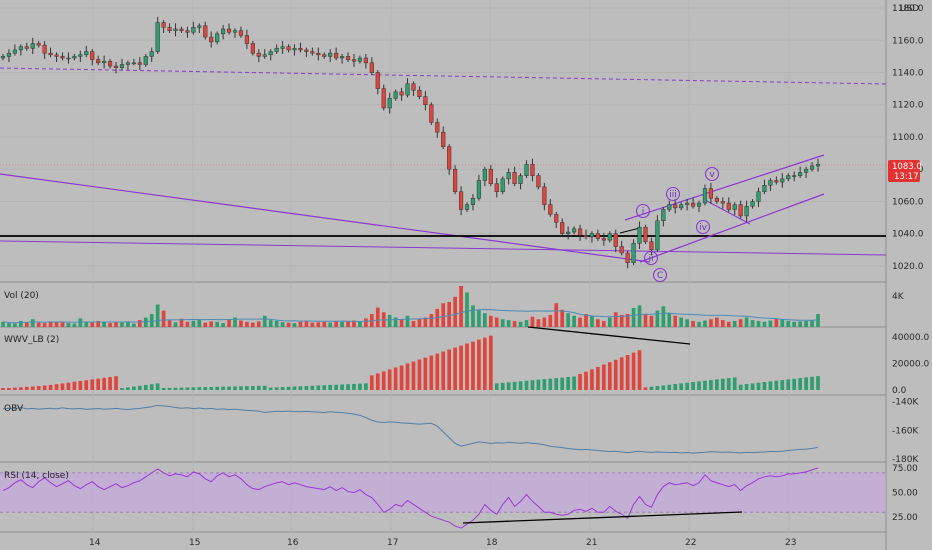 The height and width of the screenshot is (550, 932). I want to click on wave-label-text: C, so click(660, 276).